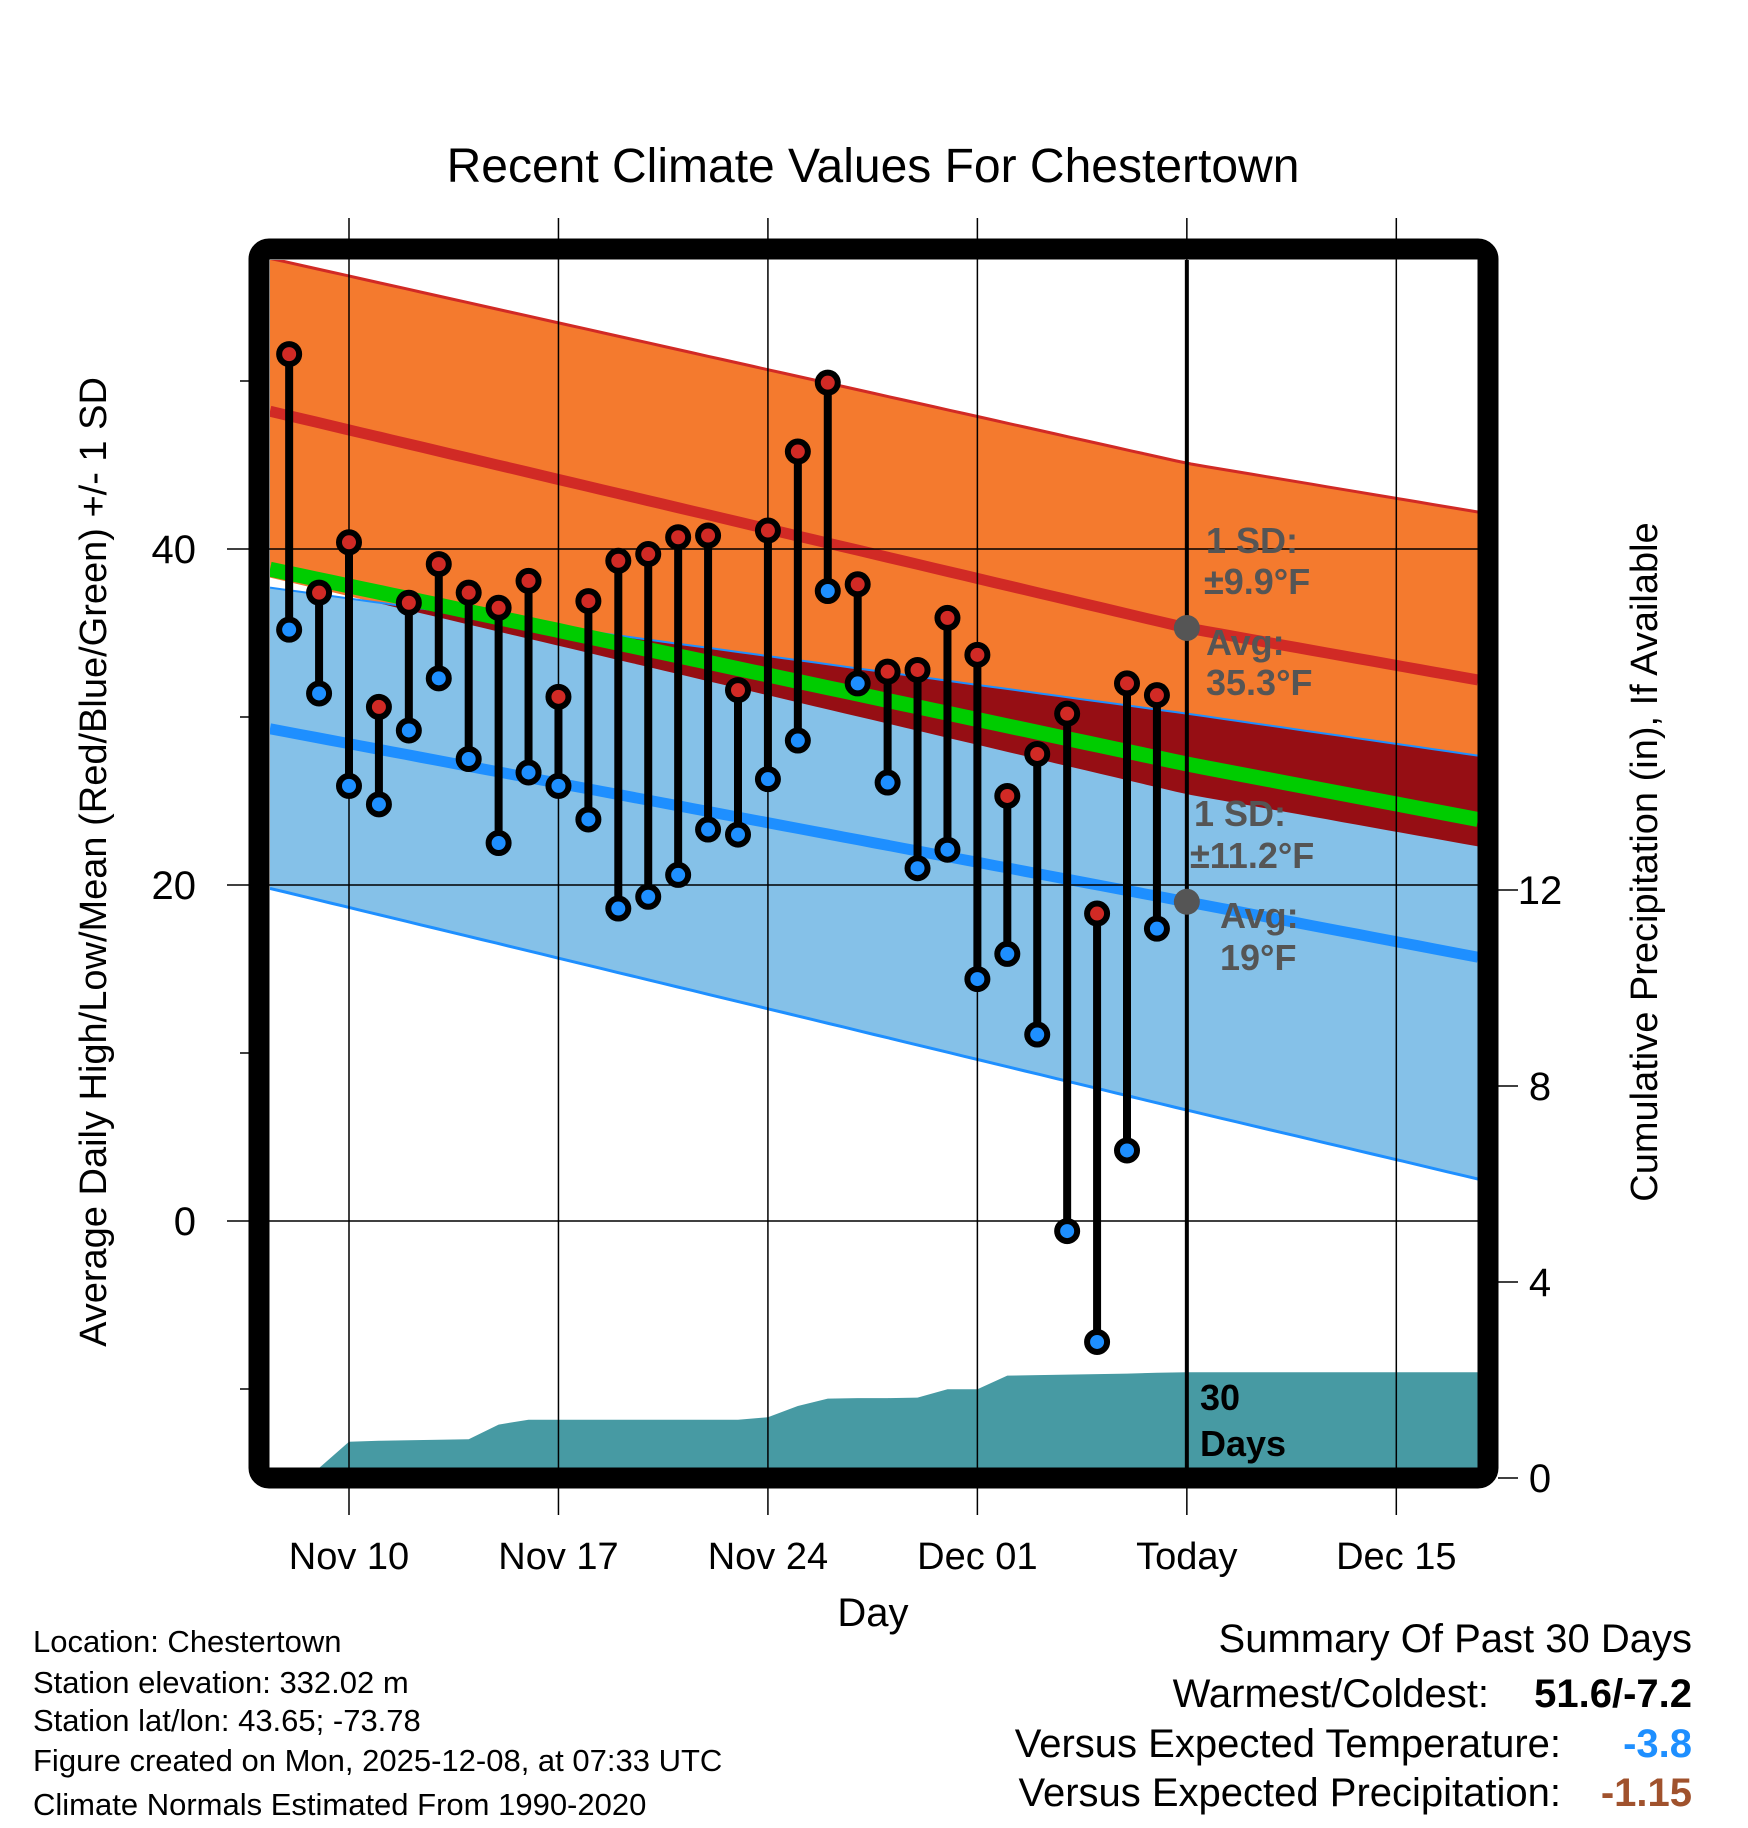 This screenshot has height=1828, width=1748. Describe the element at coordinates (1646, 1793) in the screenshot. I see `summary-precip-value: -1.15` at that location.